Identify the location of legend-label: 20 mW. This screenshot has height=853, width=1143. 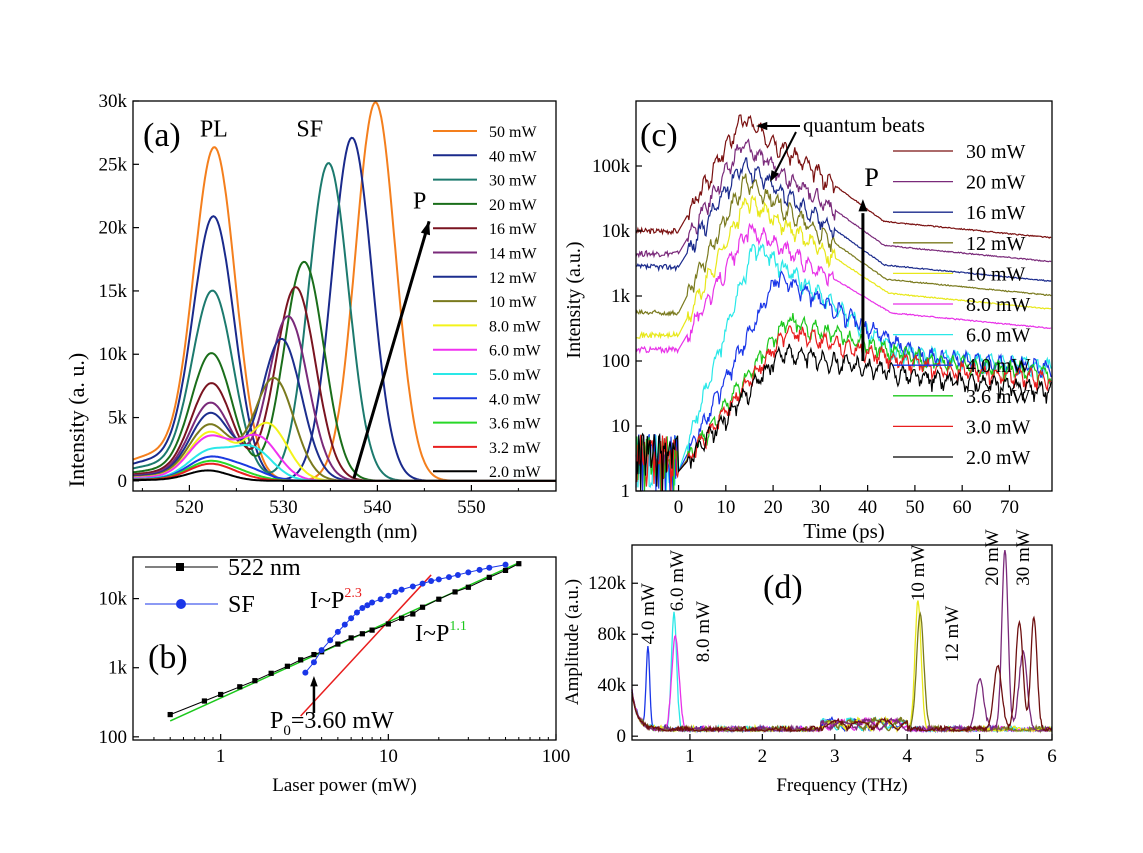
(996, 183).